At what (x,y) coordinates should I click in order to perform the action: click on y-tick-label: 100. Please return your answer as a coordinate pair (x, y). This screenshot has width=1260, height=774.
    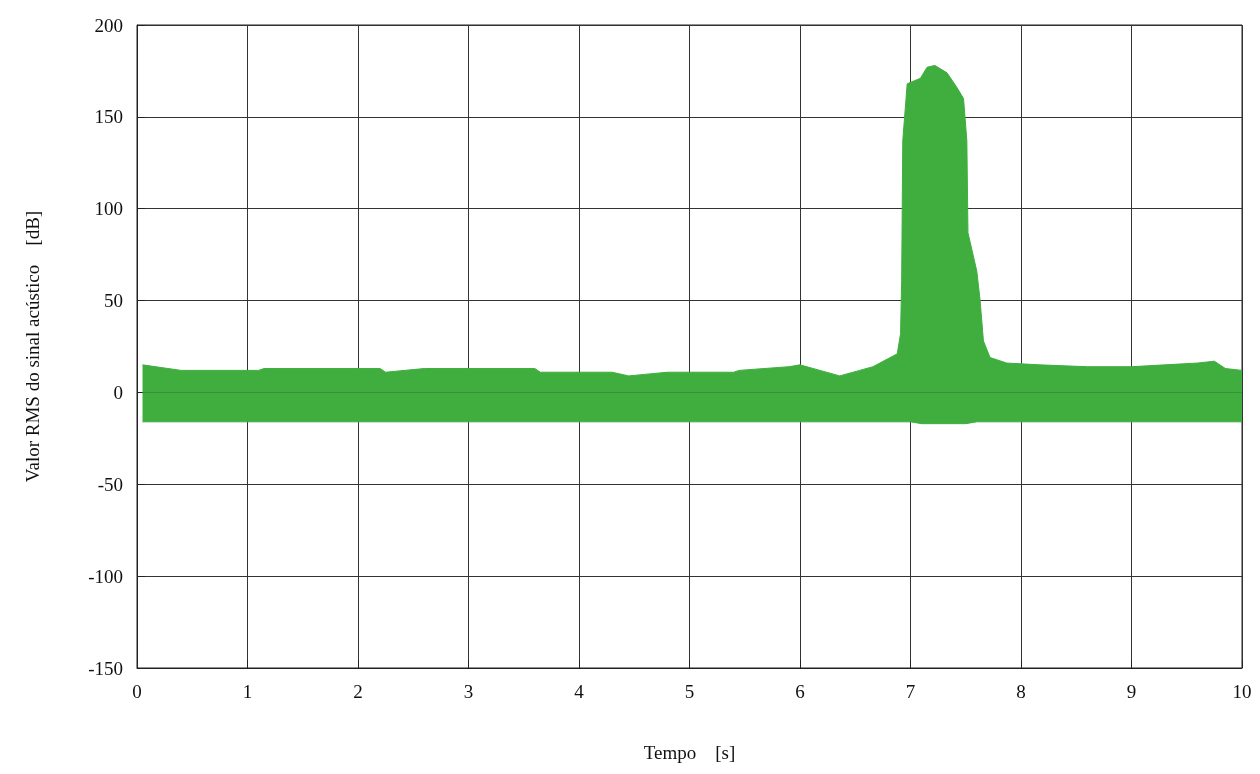
    Looking at the image, I should click on (108, 209).